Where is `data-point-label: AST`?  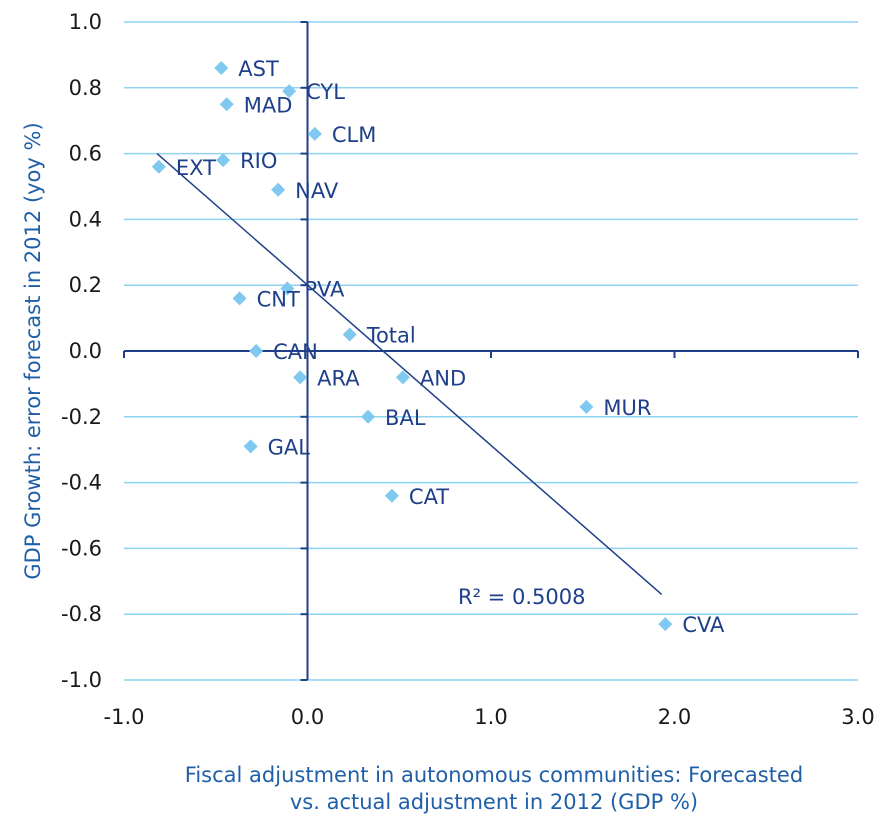 data-point-label: AST is located at coordinates (258, 69).